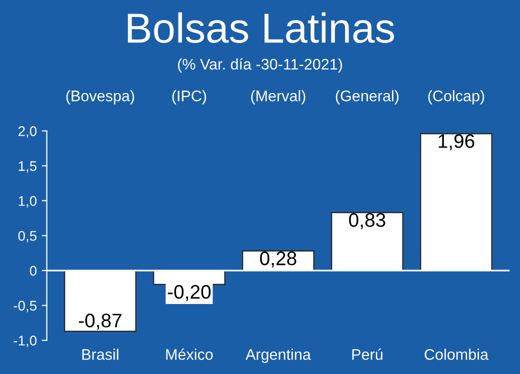  Describe the element at coordinates (189, 354) in the screenshot. I see `x-tick-label: México` at that location.